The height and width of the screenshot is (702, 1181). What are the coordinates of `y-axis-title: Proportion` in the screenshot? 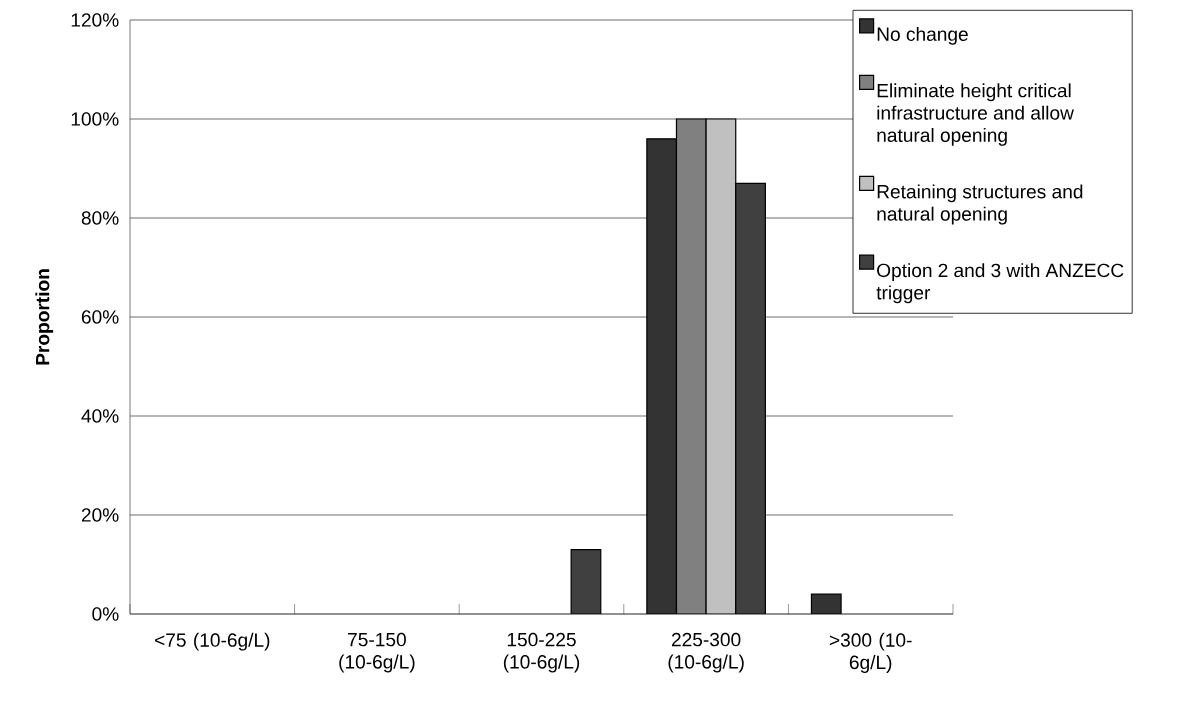 It's located at (44, 317).